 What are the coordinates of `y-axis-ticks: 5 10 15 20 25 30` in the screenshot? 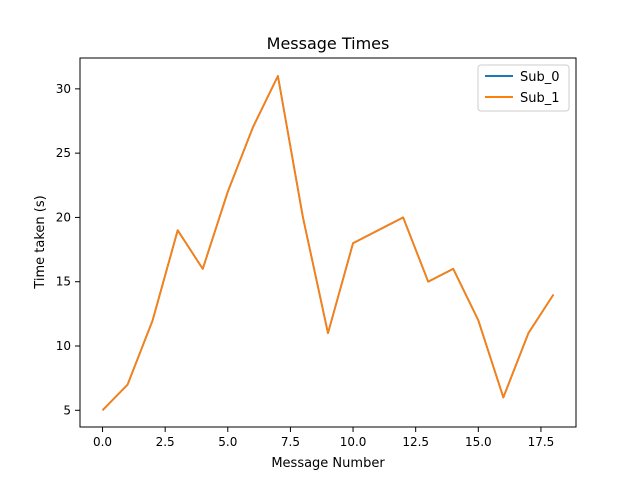 It's located at (68, 249).